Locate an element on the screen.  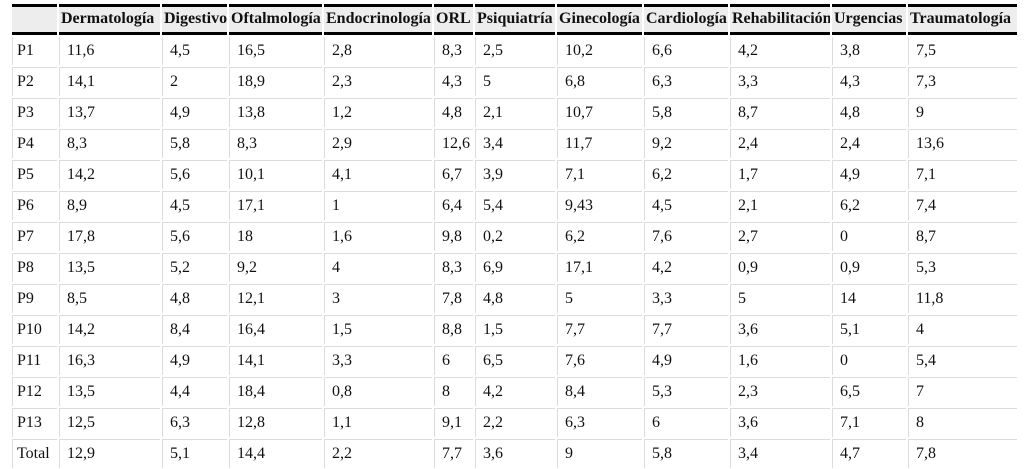
table-row: Total 12,9 5,1 14,4 2,2 7,7 3,6 9 5,8 3,4 4,7 7,8 is located at coordinates (514, 453).